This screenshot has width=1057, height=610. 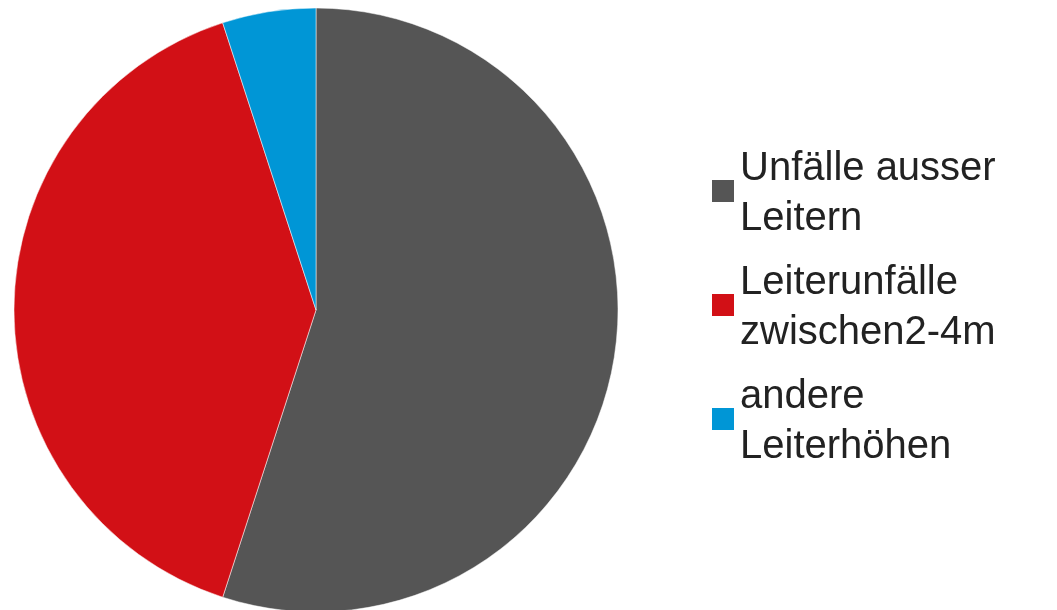 What do you see at coordinates (868, 305) in the screenshot?
I see `legend-label: Leiterunfälle zwischen2-4m` at bounding box center [868, 305].